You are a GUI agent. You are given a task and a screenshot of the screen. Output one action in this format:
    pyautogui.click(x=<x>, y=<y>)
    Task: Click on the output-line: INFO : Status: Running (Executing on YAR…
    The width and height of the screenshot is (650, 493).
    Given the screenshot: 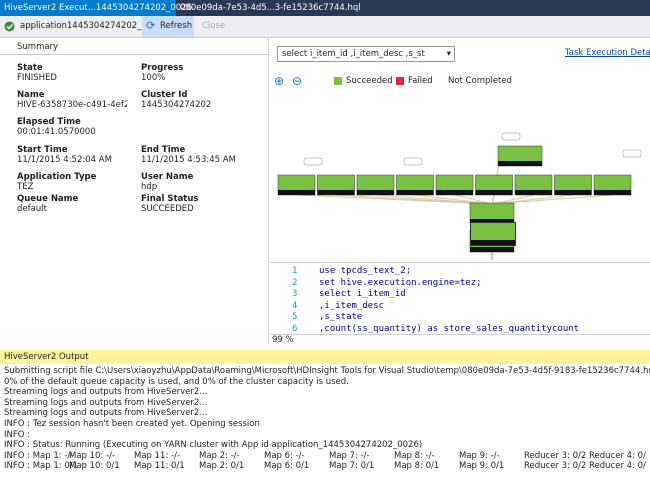 What is the action you would take?
    pyautogui.click(x=213, y=445)
    